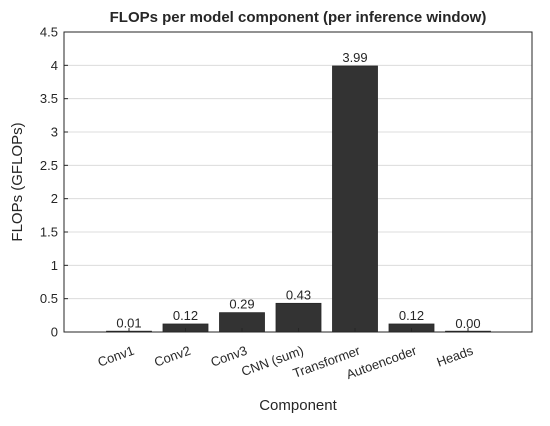  Describe the element at coordinates (298, 294) in the screenshot. I see `bar-value-label: 0.43` at that location.